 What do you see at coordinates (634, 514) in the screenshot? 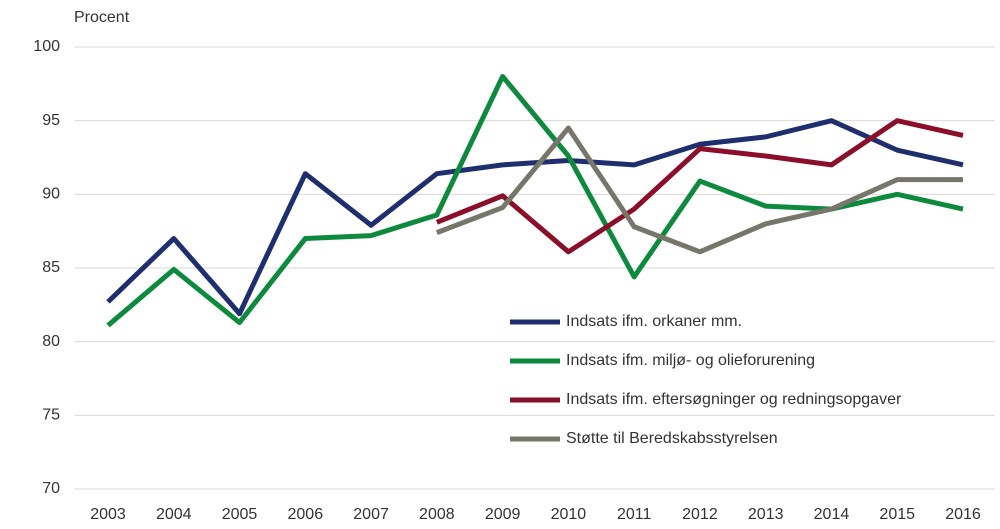
I see `x-tick-label: 2011` at bounding box center [634, 514].